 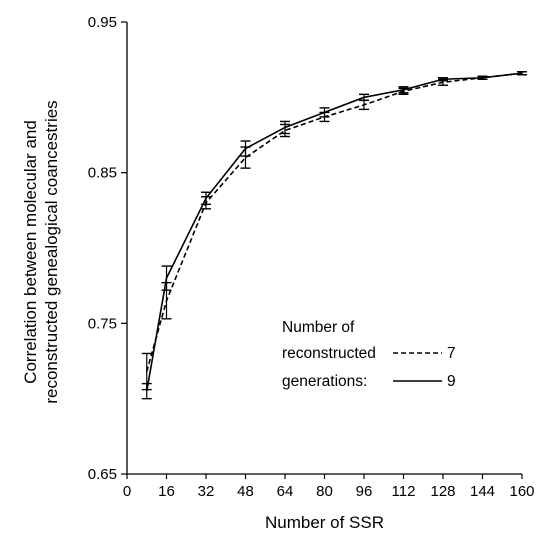 I want to click on legend: Number of reconstructed generations: 7 9, so click(x=369, y=354).